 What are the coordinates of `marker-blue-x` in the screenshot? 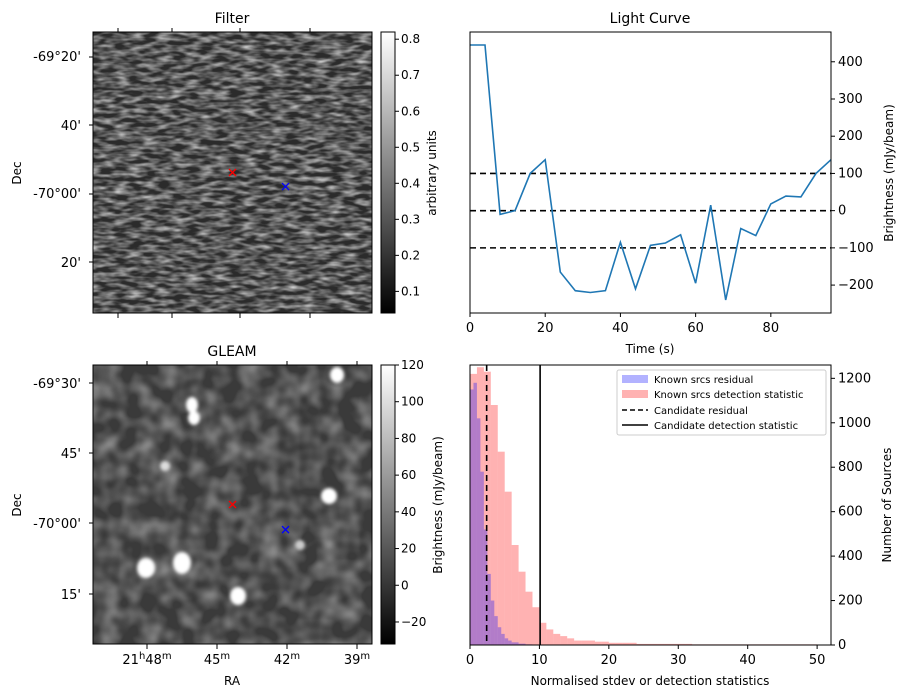 It's located at (285, 529).